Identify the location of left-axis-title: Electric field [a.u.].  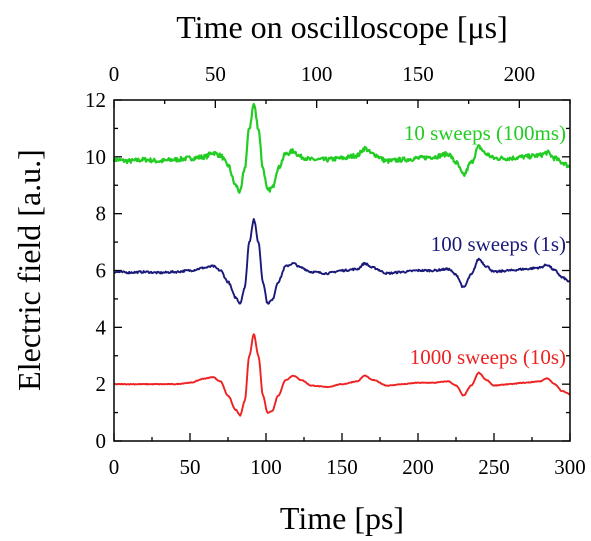
(29, 270).